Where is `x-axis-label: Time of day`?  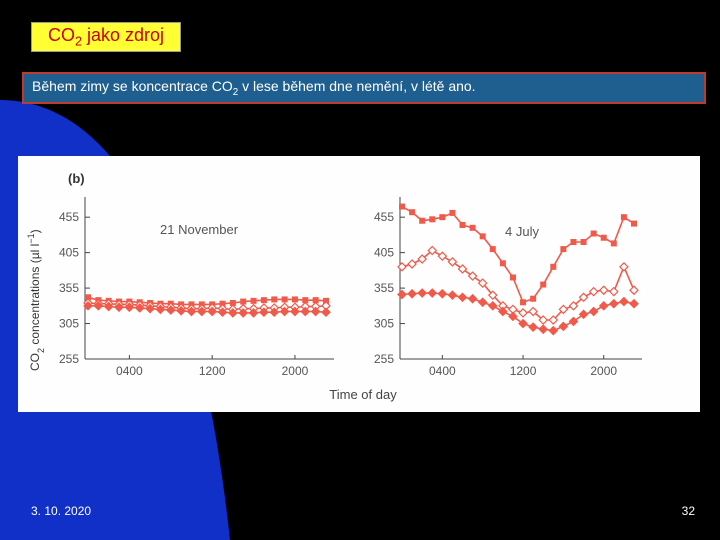
x-axis-label: Time of day is located at coordinates (363, 394).